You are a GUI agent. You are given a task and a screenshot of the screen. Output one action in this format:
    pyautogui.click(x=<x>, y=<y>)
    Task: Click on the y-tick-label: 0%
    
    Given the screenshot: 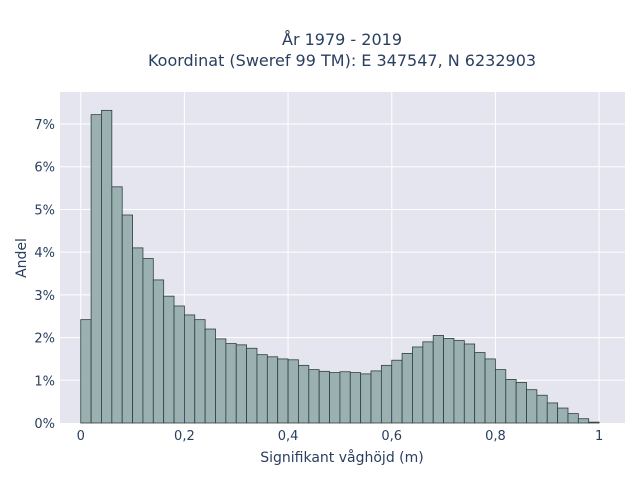 What is the action you would take?
    pyautogui.click(x=44, y=424)
    